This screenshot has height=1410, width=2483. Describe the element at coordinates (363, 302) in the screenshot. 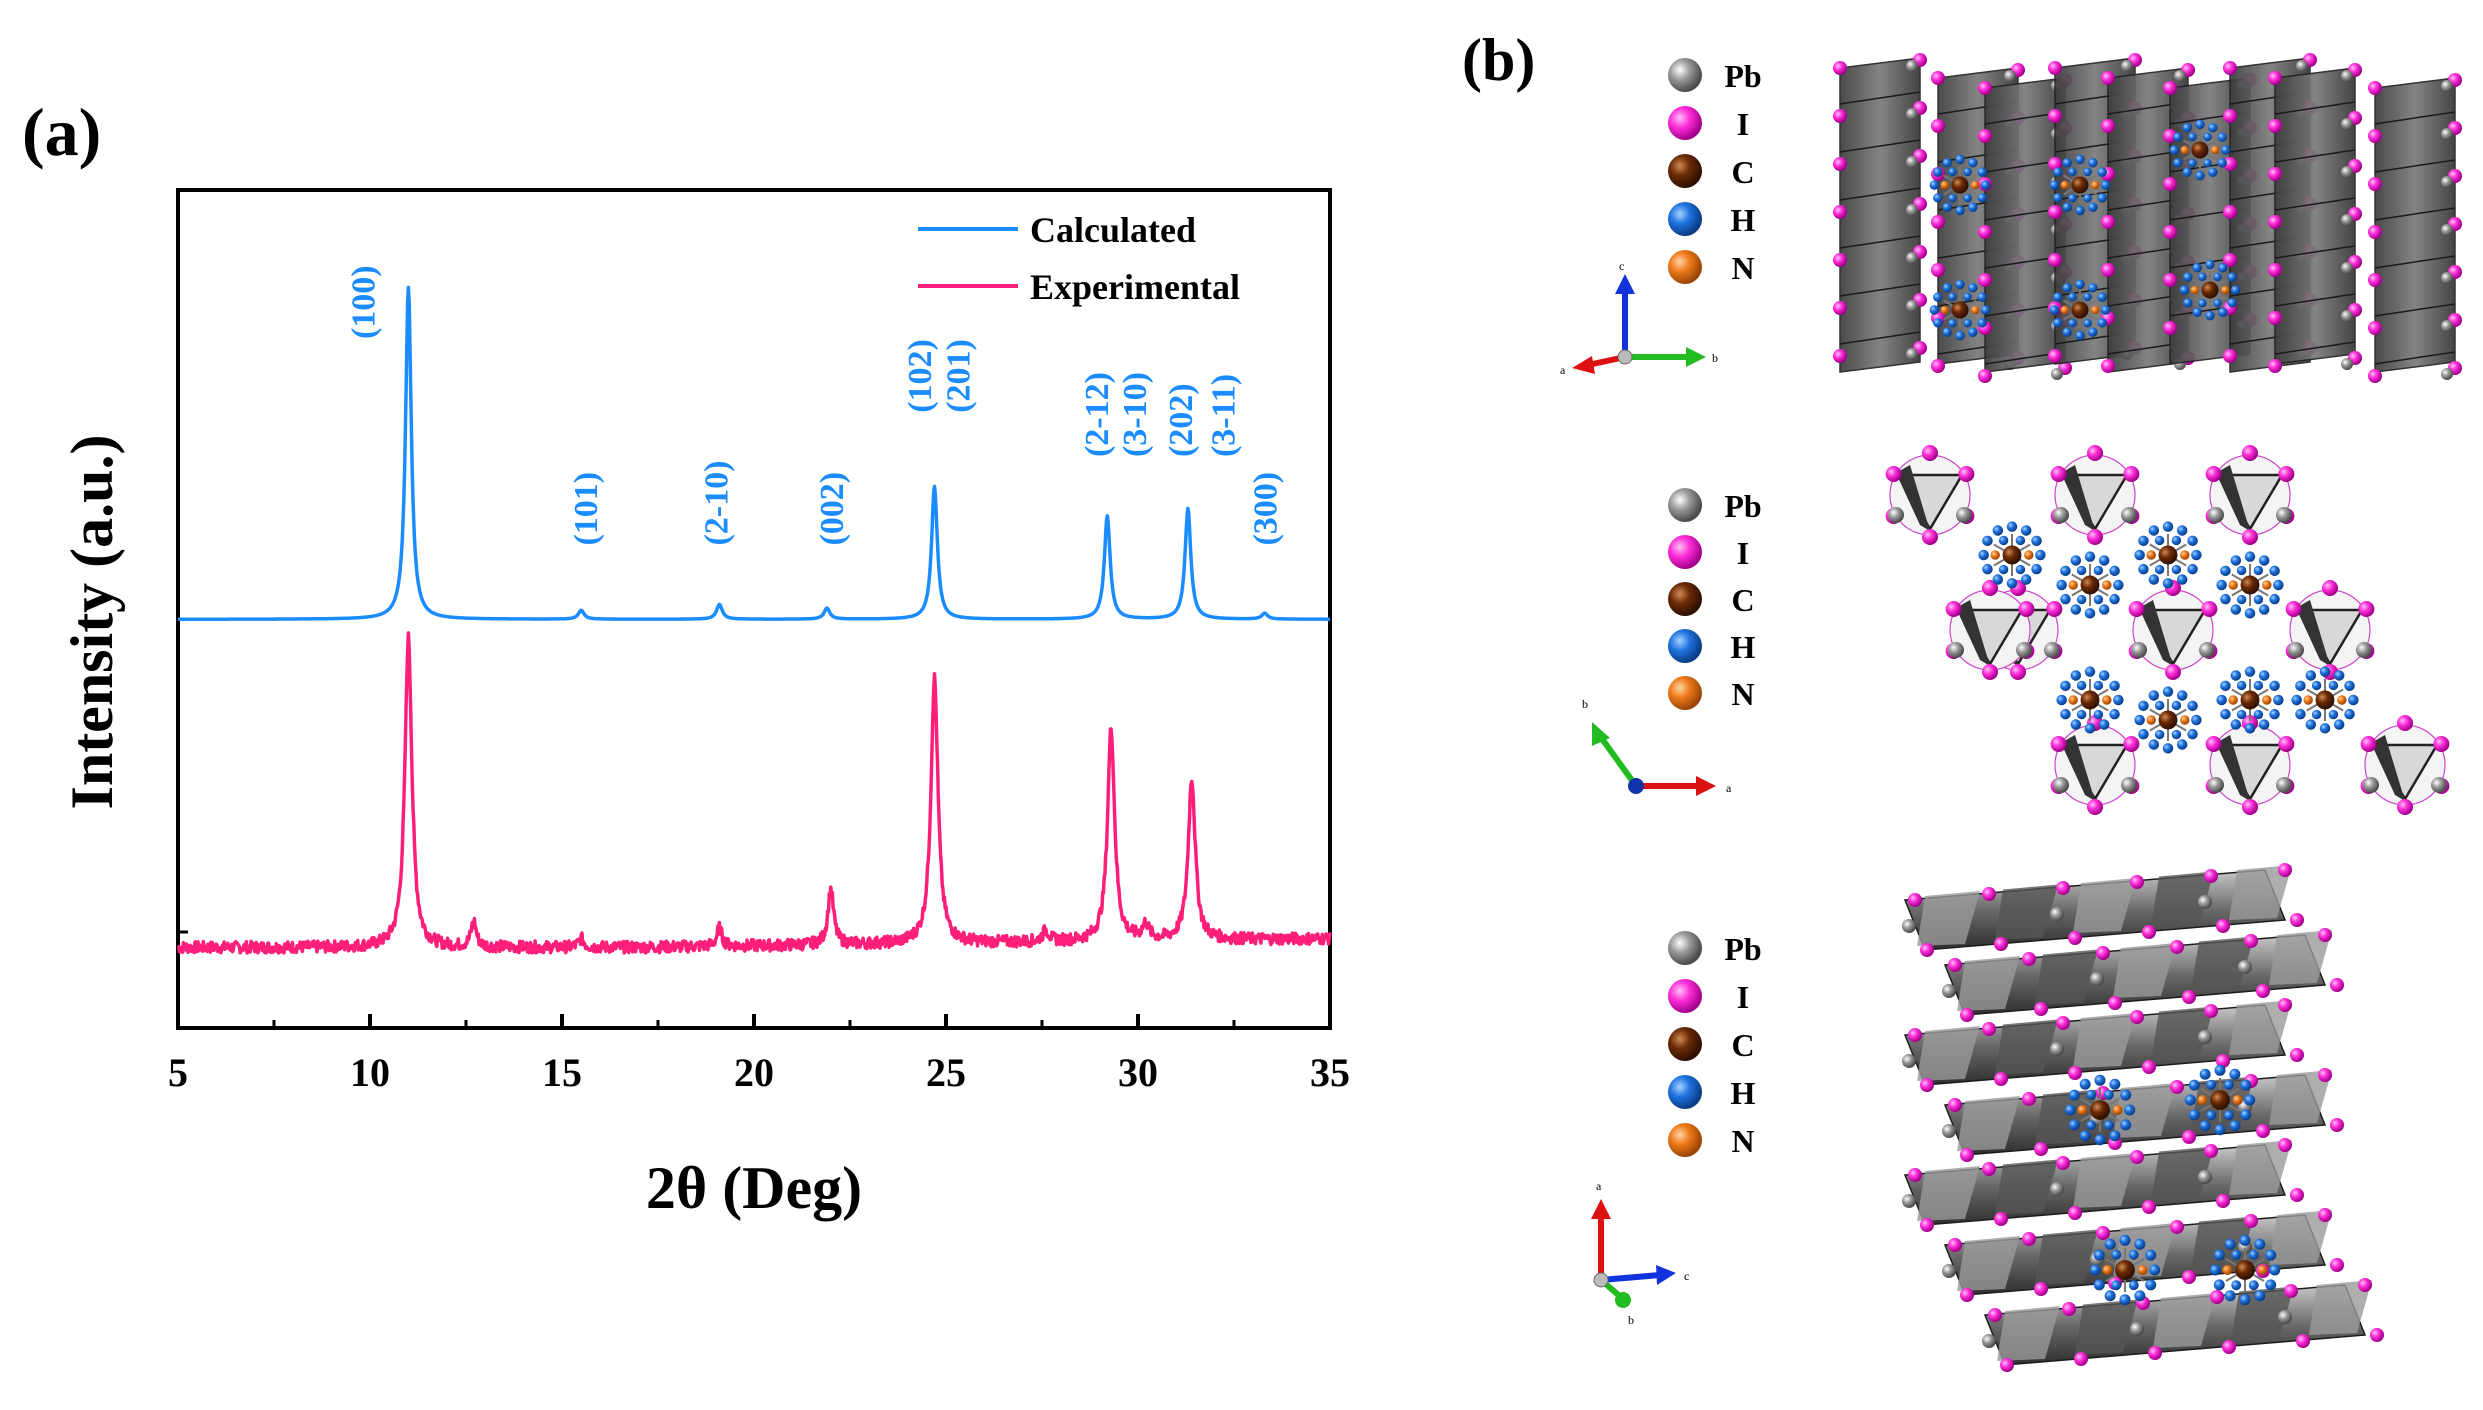

I see `peak-label: (100)` at that location.